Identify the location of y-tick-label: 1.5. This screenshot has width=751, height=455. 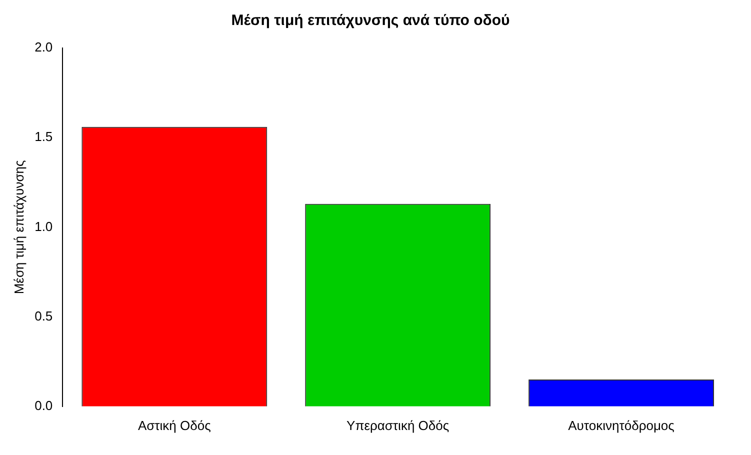
(43, 136).